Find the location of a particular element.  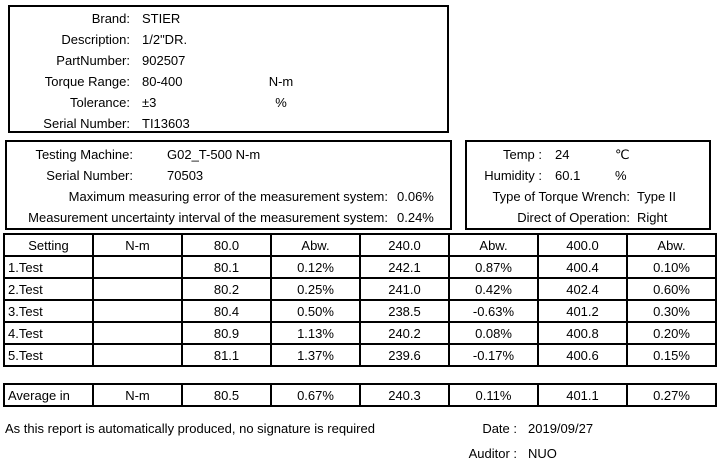

table-cell: 400.6 is located at coordinates (582, 355).